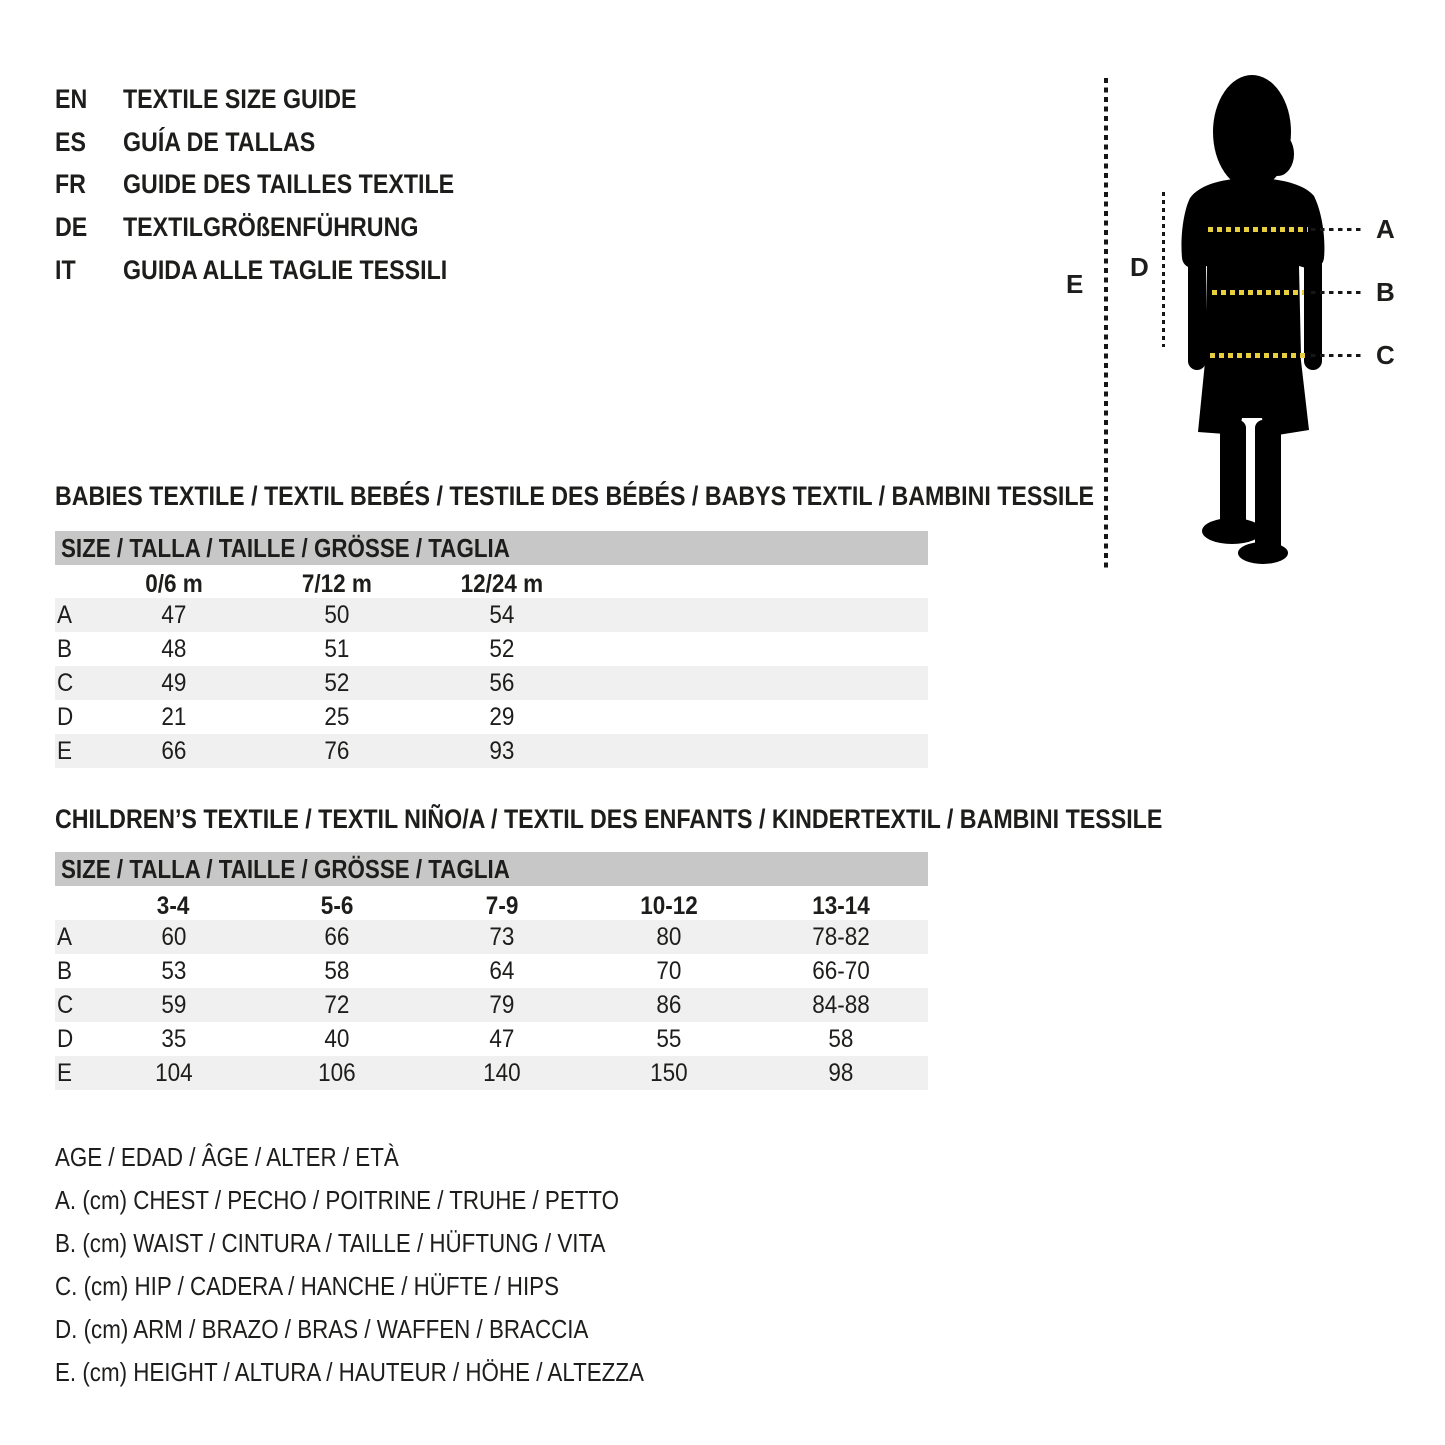 The height and width of the screenshot is (1445, 1445). Describe the element at coordinates (1163, 269) in the screenshot. I see `arm-measure-line-d` at that location.